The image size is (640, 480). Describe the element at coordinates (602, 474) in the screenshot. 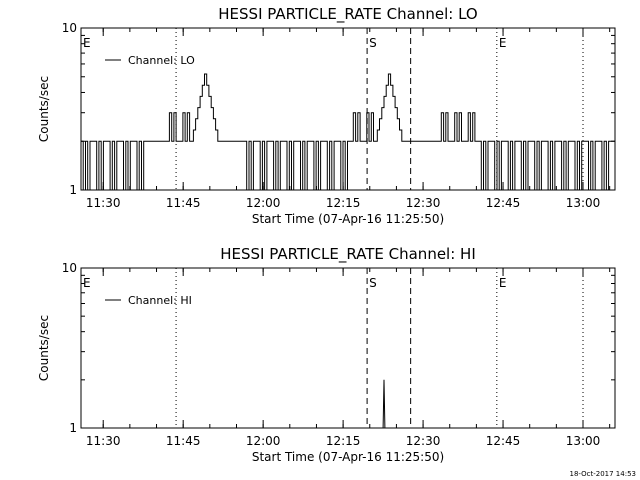

I see `footer-timestamp: 18-Oct-2017 14:53` at that location.